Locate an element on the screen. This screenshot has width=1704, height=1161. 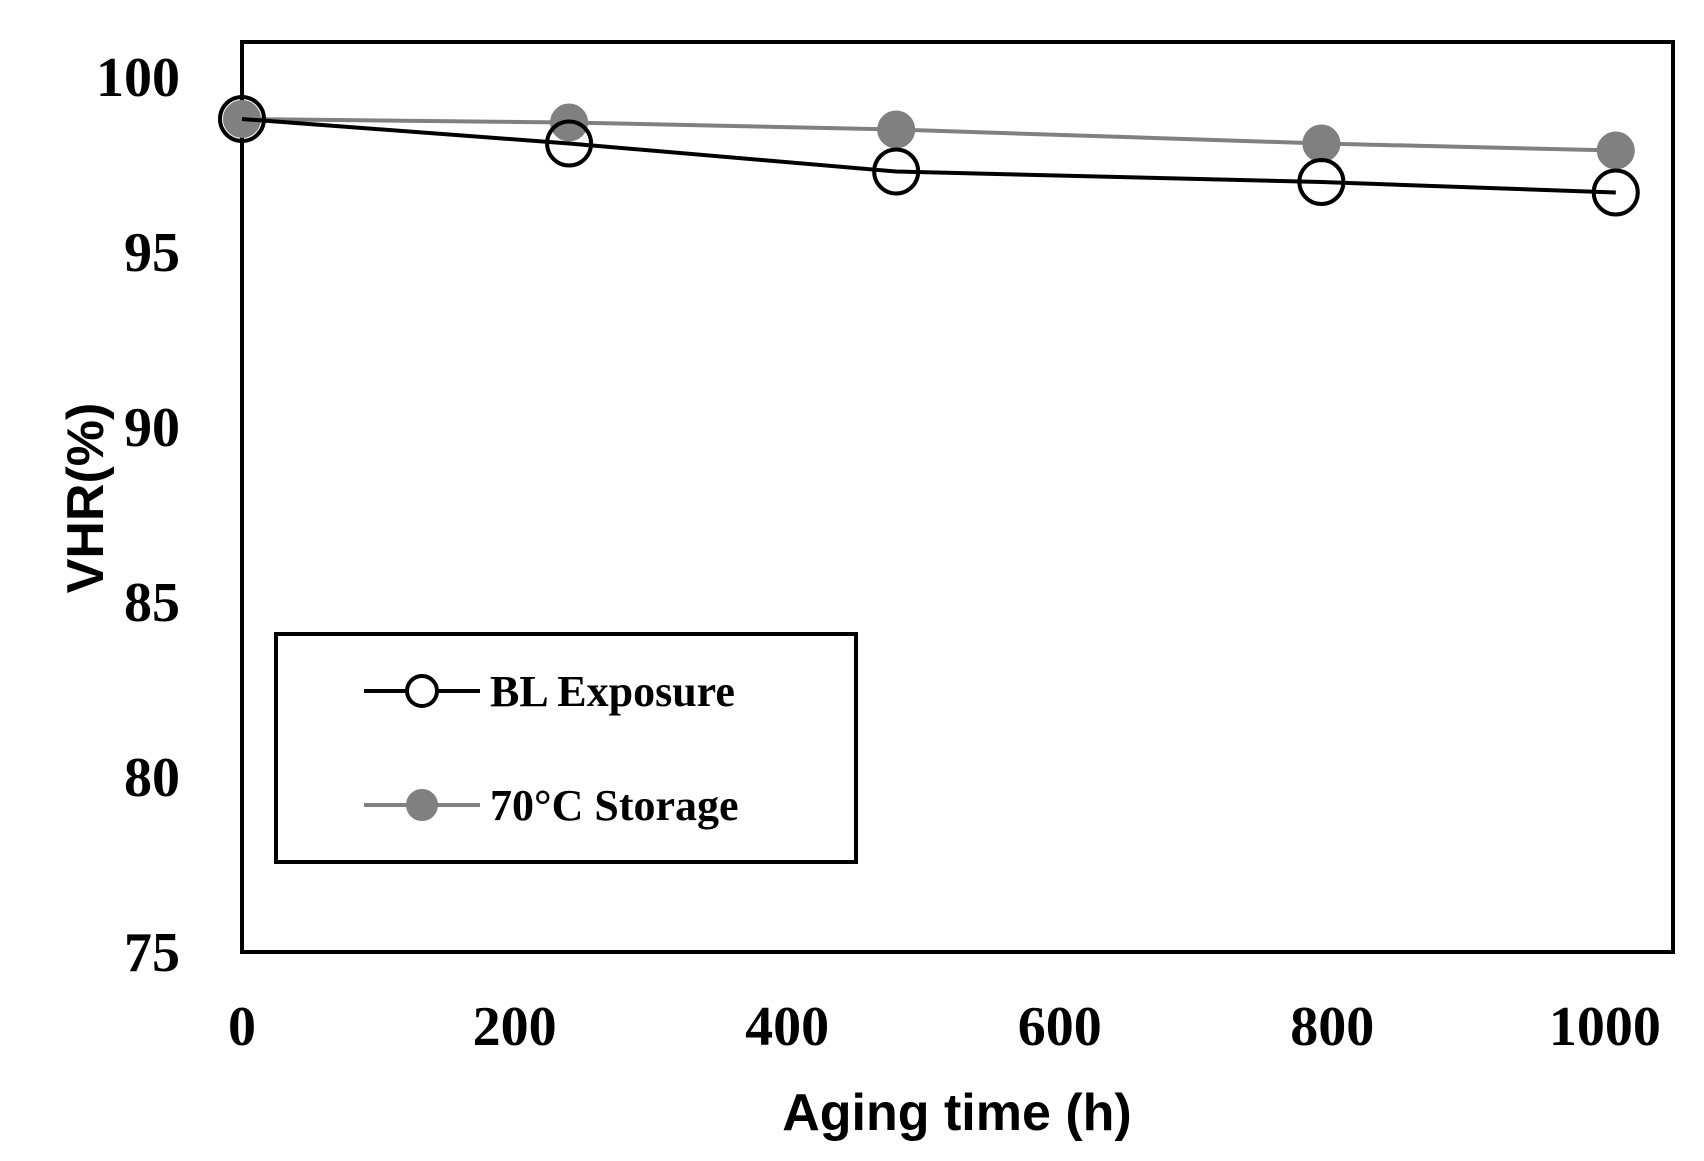
series-layer is located at coordinates (929, 156).